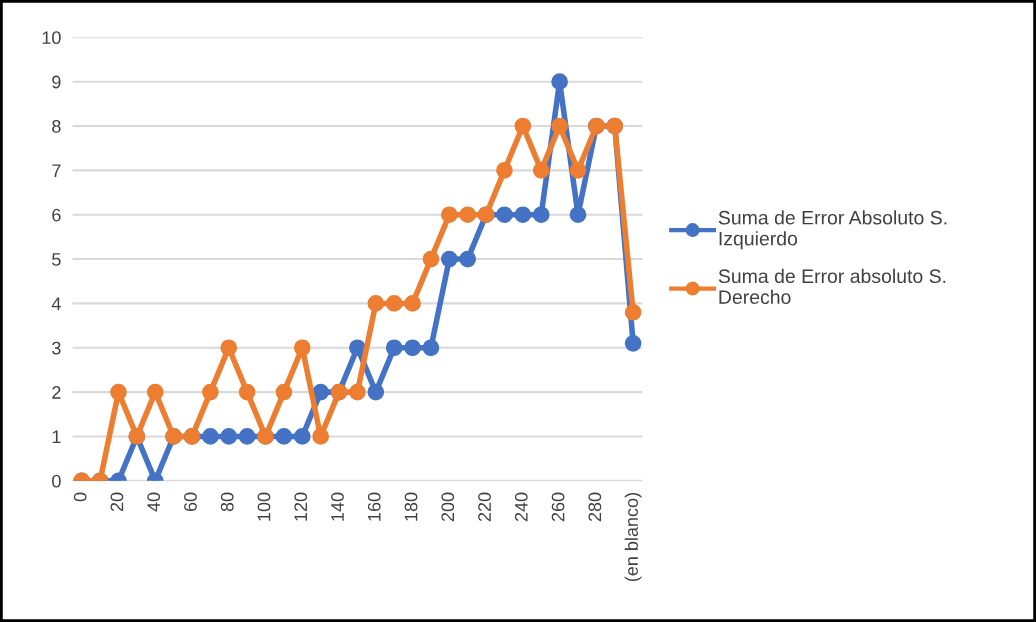 The height and width of the screenshot is (622, 1036). What do you see at coordinates (56, 126) in the screenshot?
I see `y-tick-label: 8` at bounding box center [56, 126].